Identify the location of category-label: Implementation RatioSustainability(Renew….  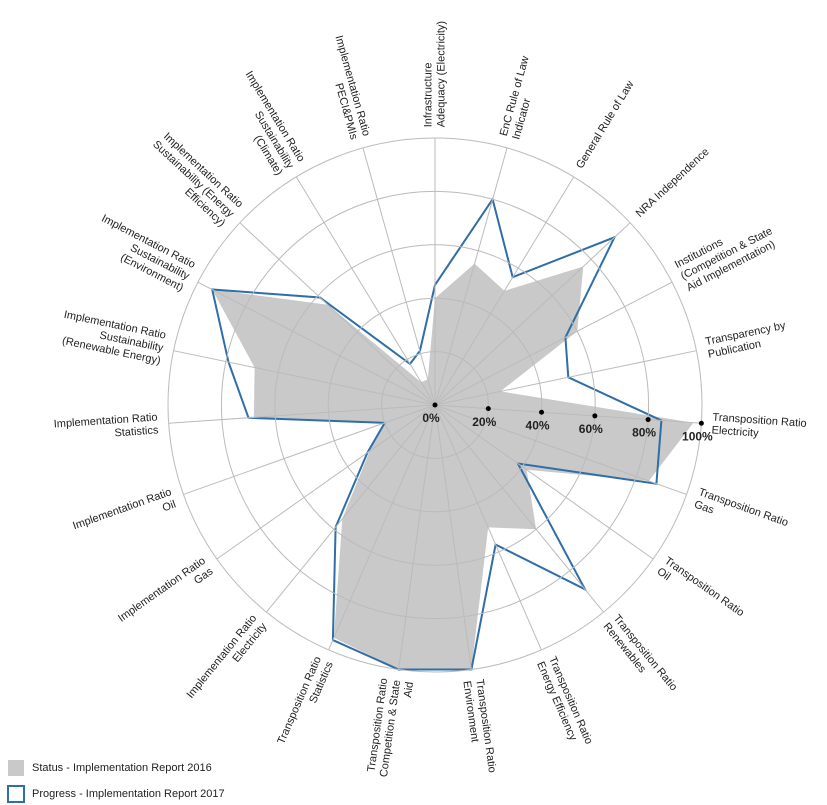
(113, 338).